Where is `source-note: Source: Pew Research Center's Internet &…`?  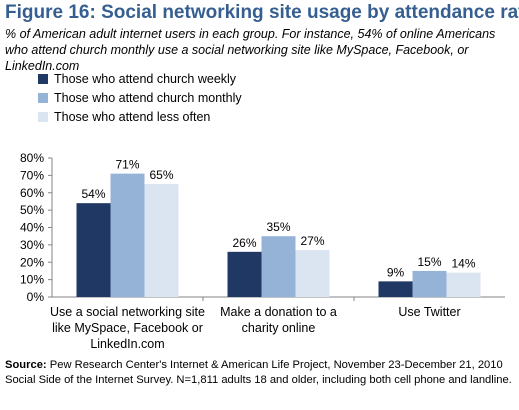 source-note: Source: Pew Research Center's Internet &… is located at coordinates (261, 373).